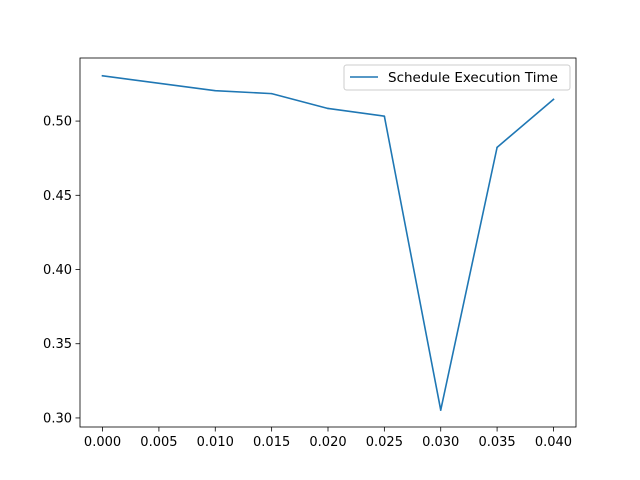 The width and height of the screenshot is (640, 480). I want to click on x-tick-label: 0.025, so click(384, 442).